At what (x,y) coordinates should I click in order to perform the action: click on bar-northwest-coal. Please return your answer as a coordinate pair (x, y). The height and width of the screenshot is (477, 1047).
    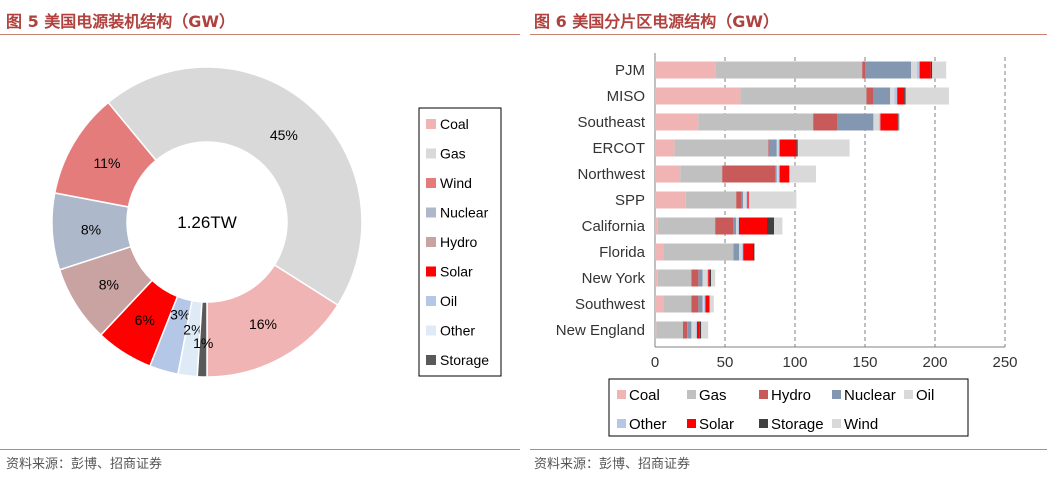
    Looking at the image, I should click on (668, 174).